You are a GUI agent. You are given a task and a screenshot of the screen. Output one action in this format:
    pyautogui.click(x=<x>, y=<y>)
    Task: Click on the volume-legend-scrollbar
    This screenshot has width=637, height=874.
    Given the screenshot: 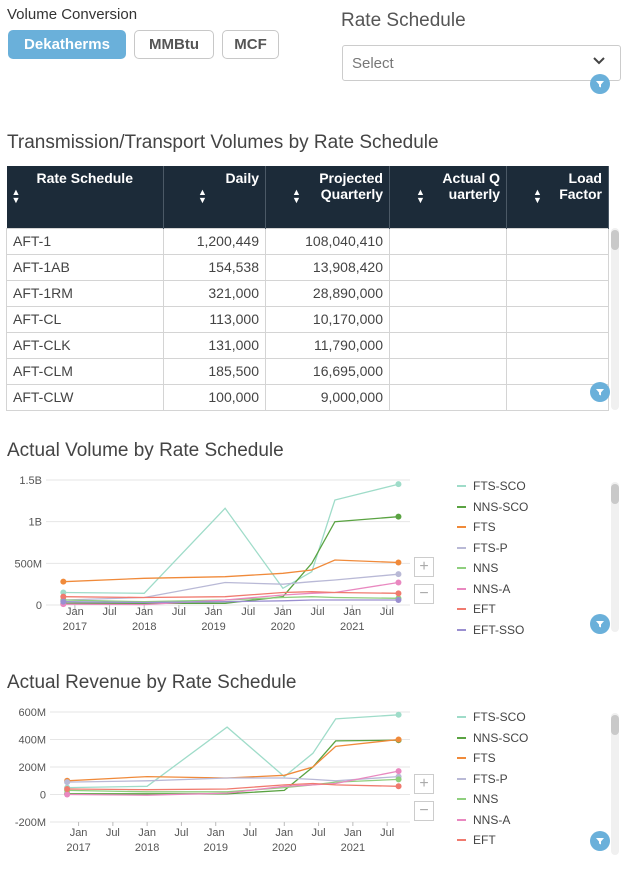 What is the action you would take?
    pyautogui.click(x=615, y=557)
    